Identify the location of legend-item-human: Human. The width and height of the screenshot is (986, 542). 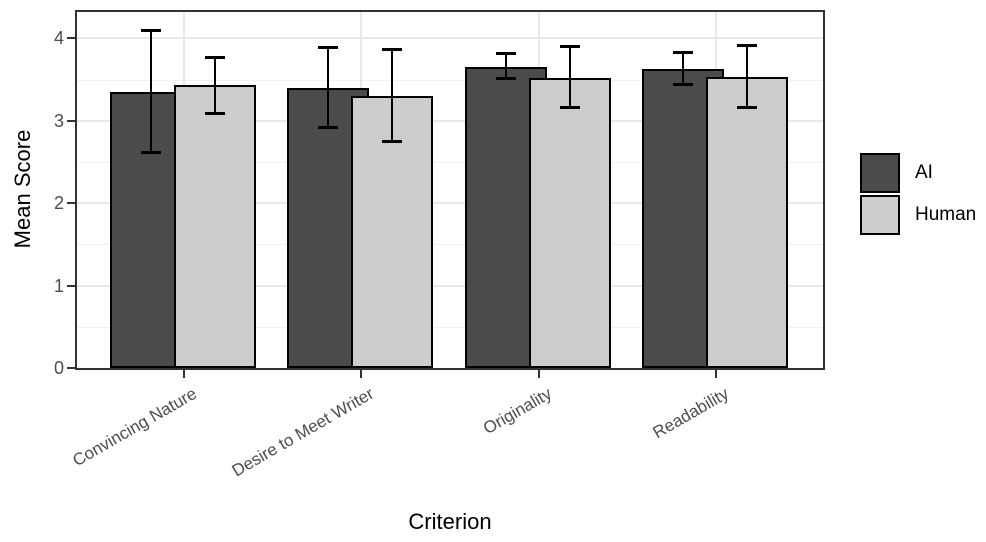
(918, 214).